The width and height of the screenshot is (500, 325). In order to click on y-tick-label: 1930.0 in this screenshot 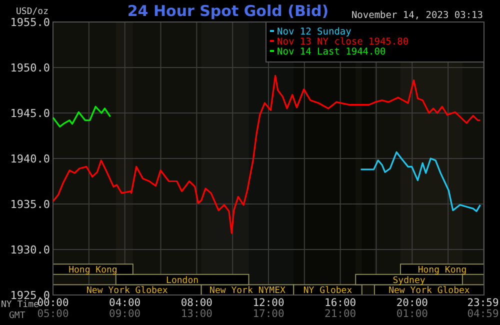, I will do `click(30, 250)`.